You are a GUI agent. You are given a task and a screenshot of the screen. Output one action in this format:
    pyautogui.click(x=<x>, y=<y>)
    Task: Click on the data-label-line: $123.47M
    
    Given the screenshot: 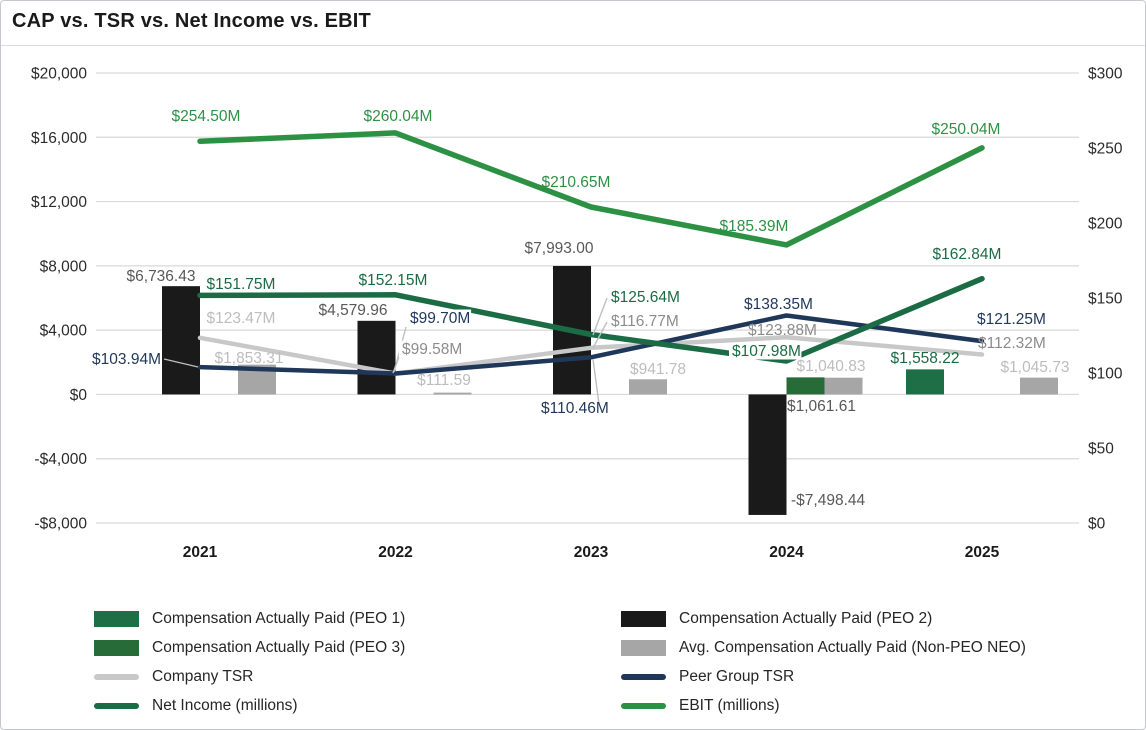 What is the action you would take?
    pyautogui.click(x=241, y=318)
    